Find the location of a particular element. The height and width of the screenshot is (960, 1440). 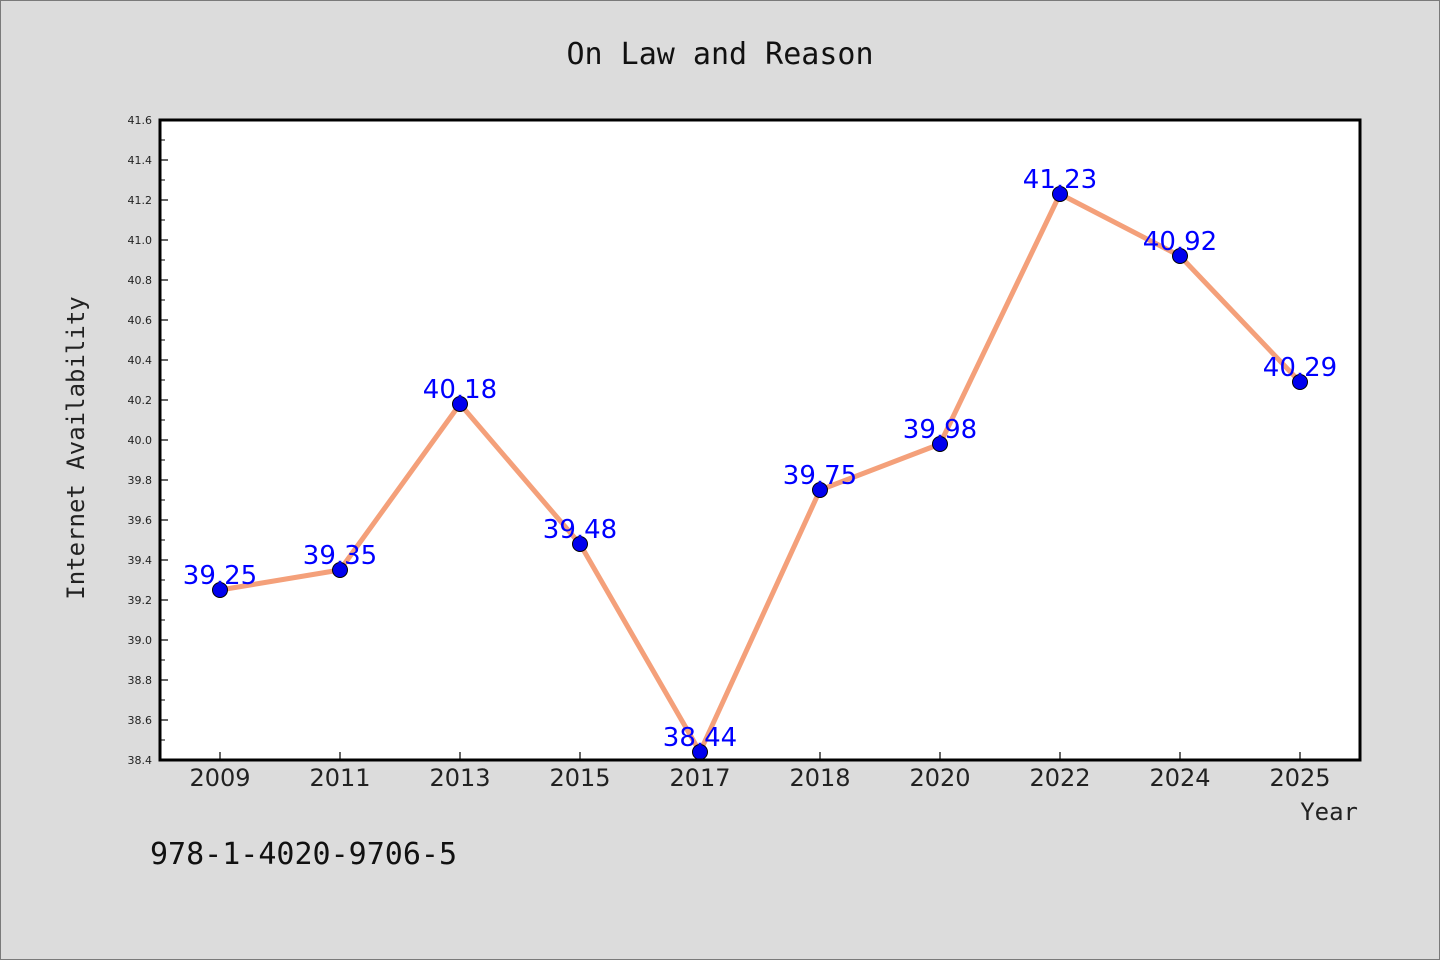

x-tick-label: 2025 is located at coordinates (1299, 778).